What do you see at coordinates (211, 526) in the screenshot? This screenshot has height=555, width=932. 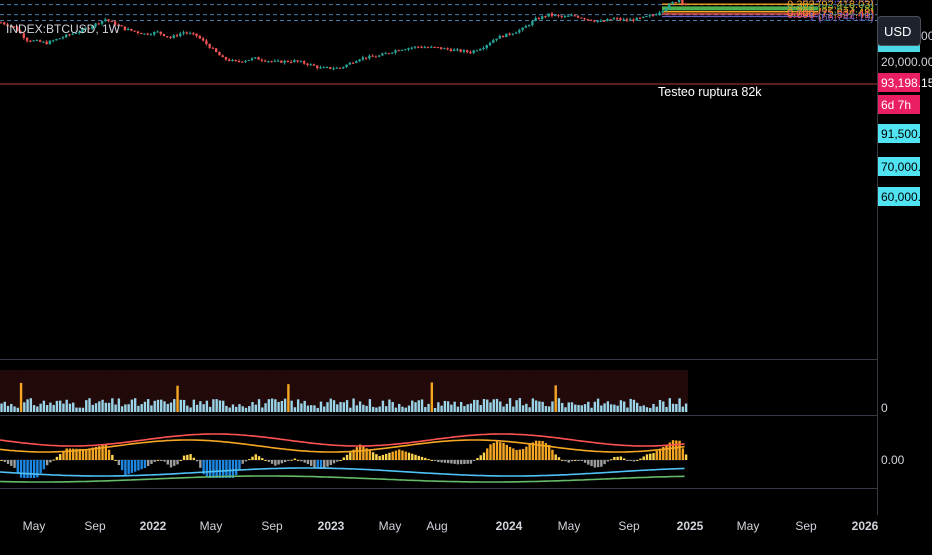 I see `time-axis-label: May` at bounding box center [211, 526].